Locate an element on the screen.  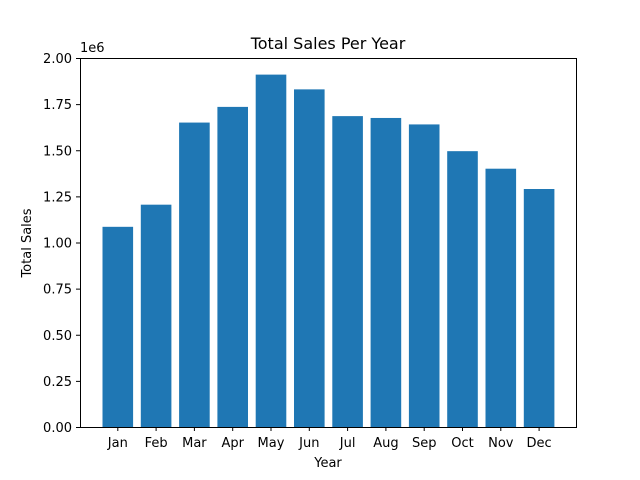
bar-may is located at coordinates (271, 251).